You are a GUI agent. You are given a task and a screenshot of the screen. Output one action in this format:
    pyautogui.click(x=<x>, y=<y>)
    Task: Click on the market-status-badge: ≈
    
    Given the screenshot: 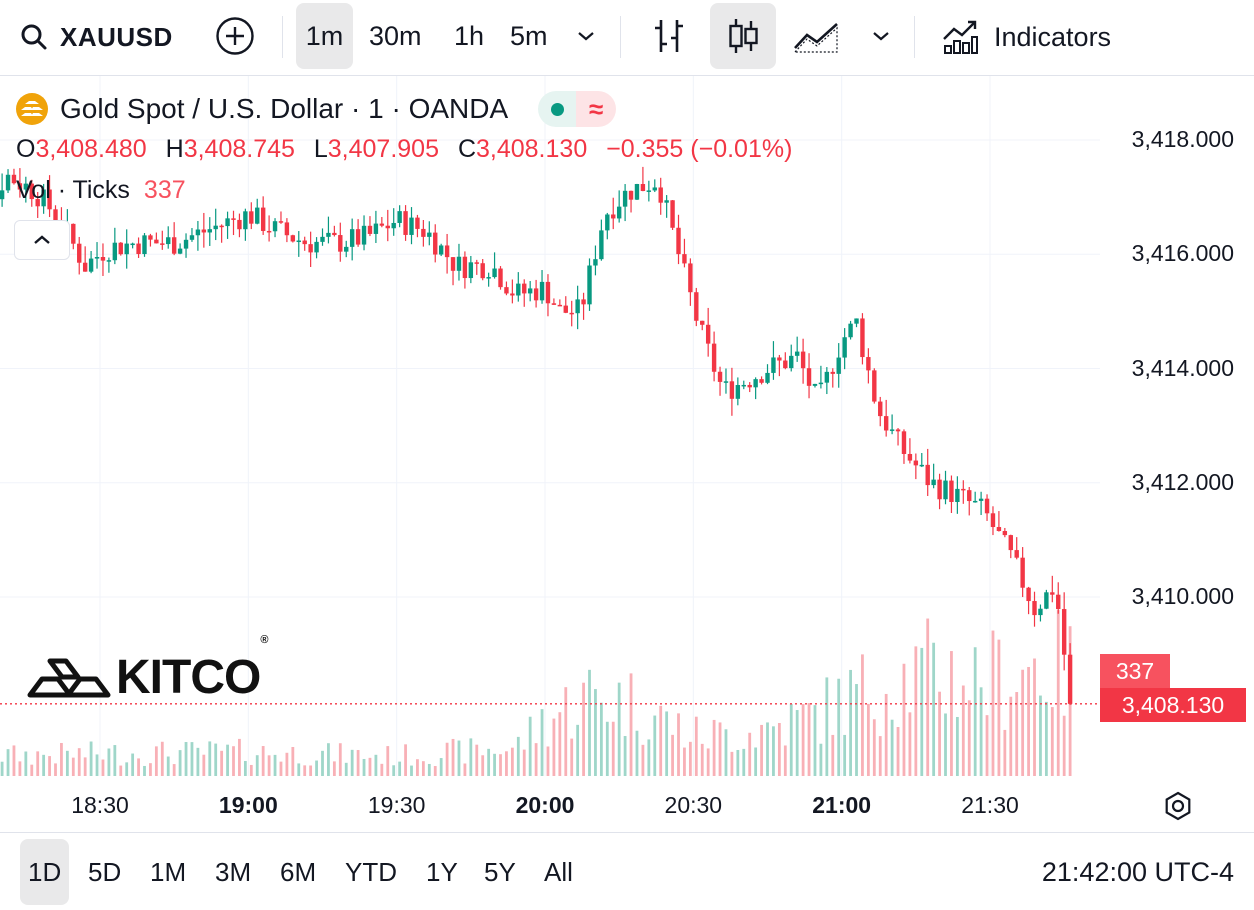 What is the action you would take?
    pyautogui.click(x=577, y=109)
    